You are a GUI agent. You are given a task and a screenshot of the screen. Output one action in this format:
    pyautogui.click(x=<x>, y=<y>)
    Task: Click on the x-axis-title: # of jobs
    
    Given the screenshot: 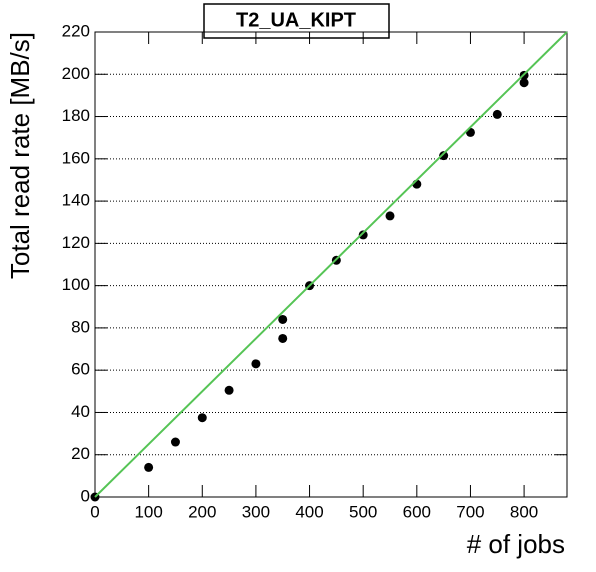 What is the action you would take?
    pyautogui.click(x=516, y=544)
    